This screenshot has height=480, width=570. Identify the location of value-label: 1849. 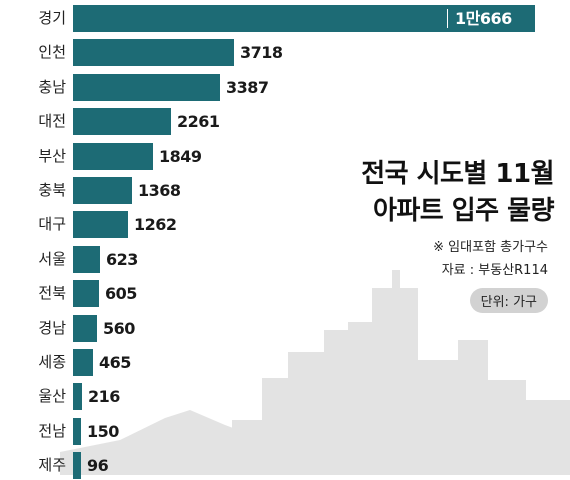
(180, 156).